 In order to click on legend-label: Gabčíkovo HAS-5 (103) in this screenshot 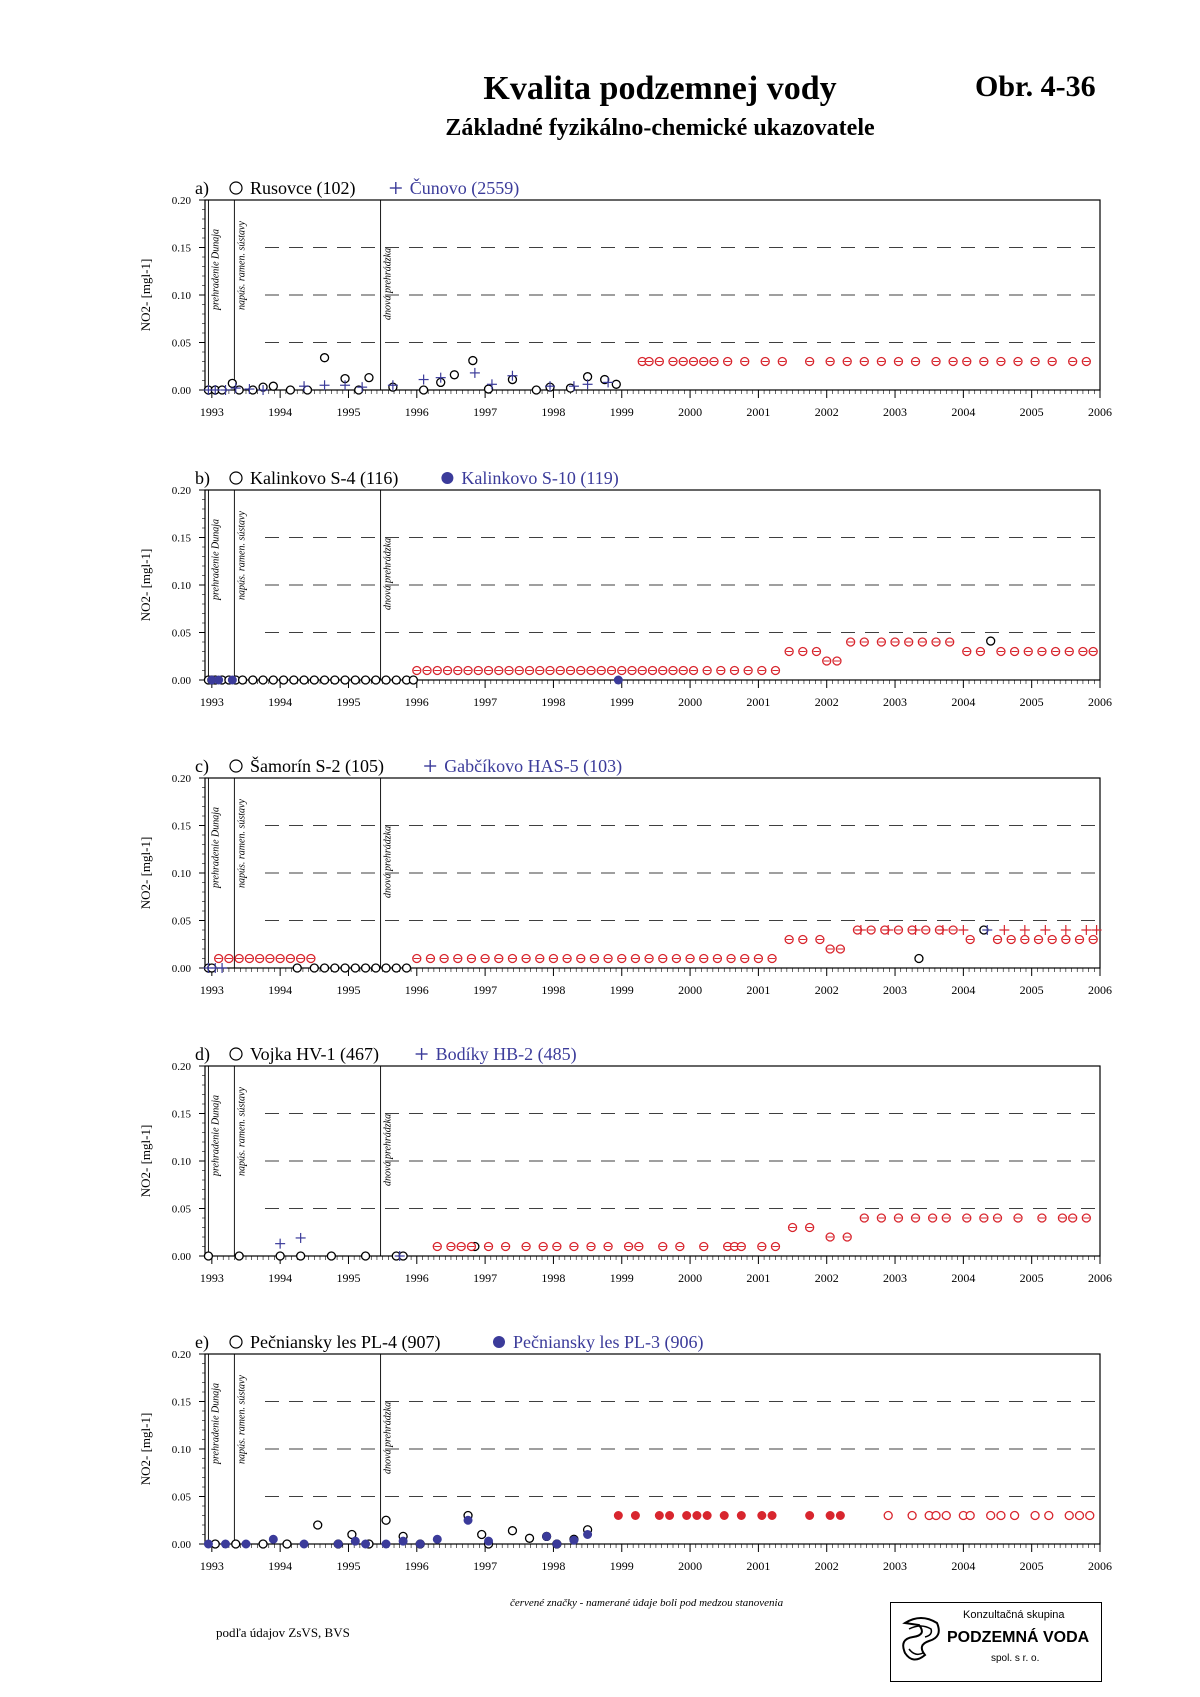, I will do `click(533, 766)`.